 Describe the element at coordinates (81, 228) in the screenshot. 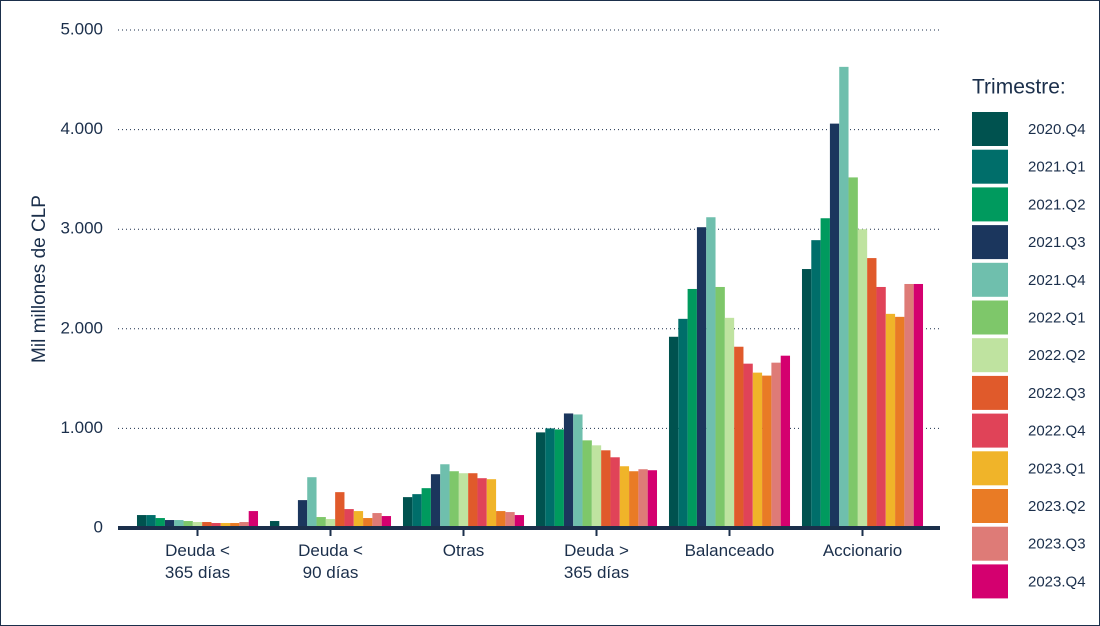

I see `y-tick-label: 3.000` at that location.